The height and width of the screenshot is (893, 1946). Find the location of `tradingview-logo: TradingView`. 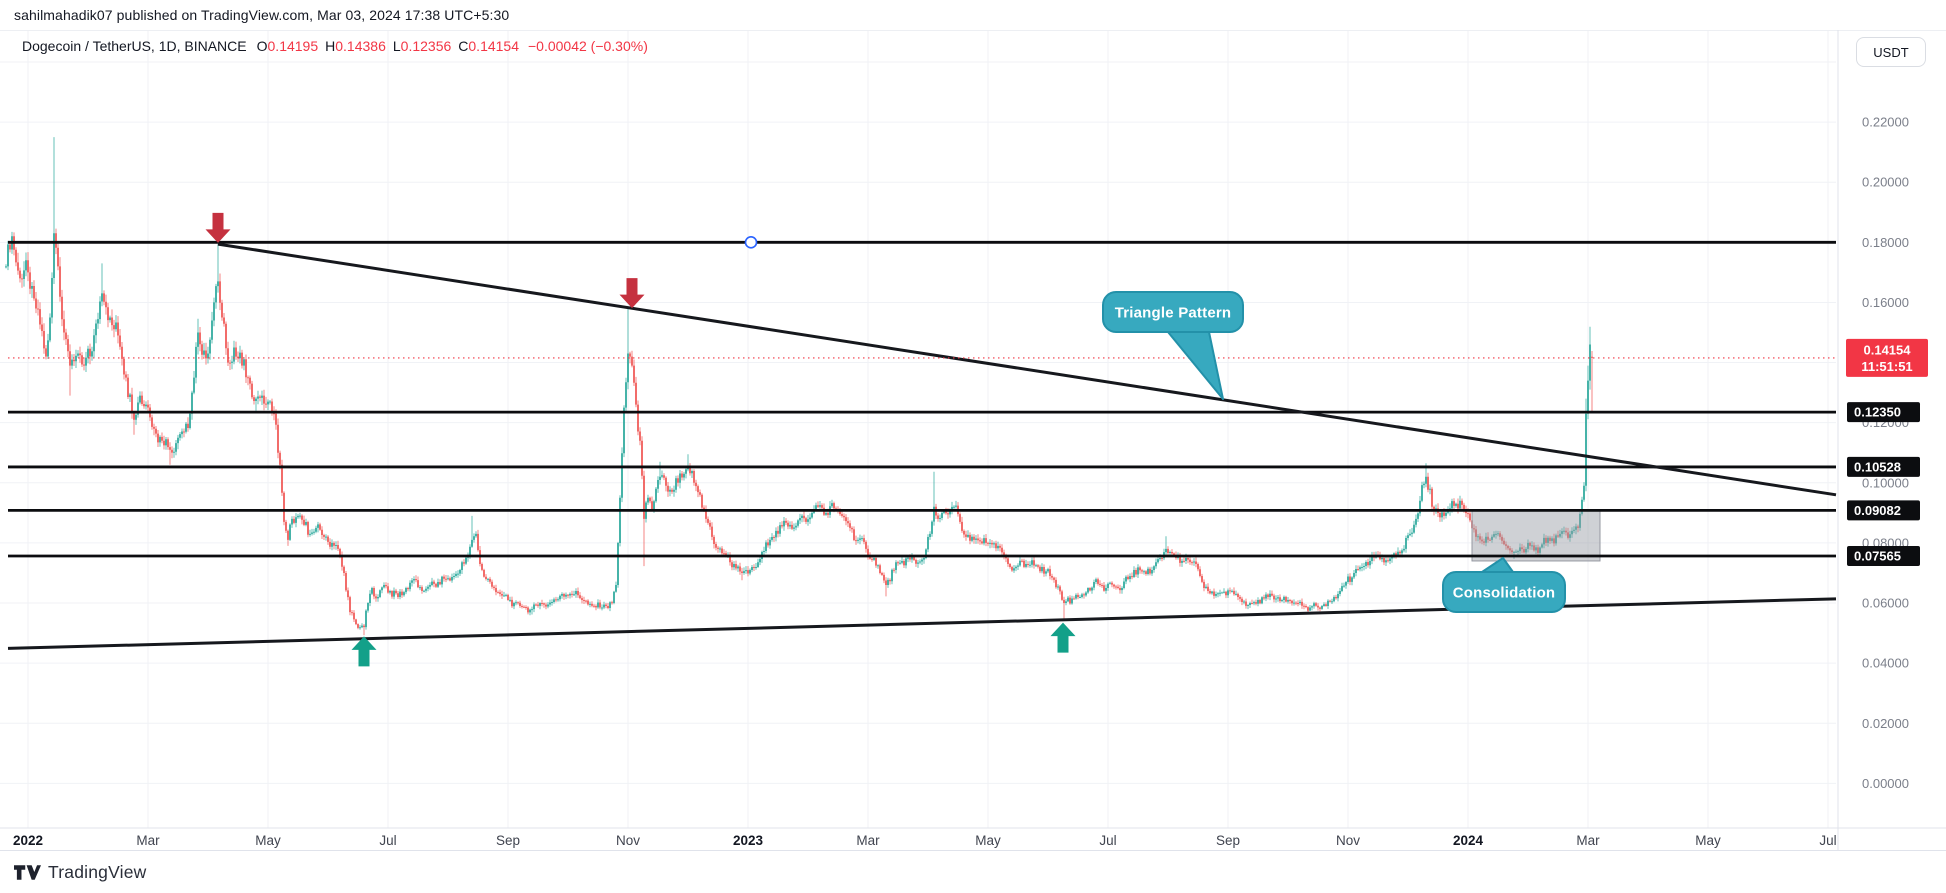

tradingview-logo: TradingView is located at coordinates (80, 872).